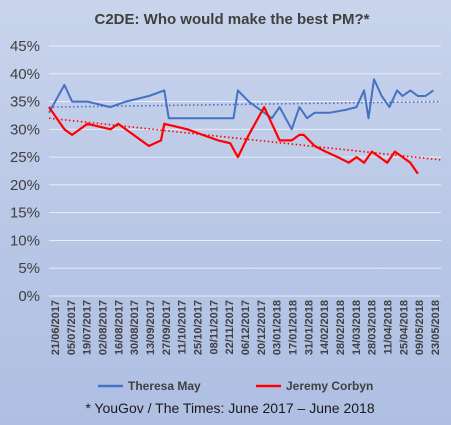 The height and width of the screenshot is (425, 451). I want to click on trendline-jeremy-corbyn, so click(245, 139).